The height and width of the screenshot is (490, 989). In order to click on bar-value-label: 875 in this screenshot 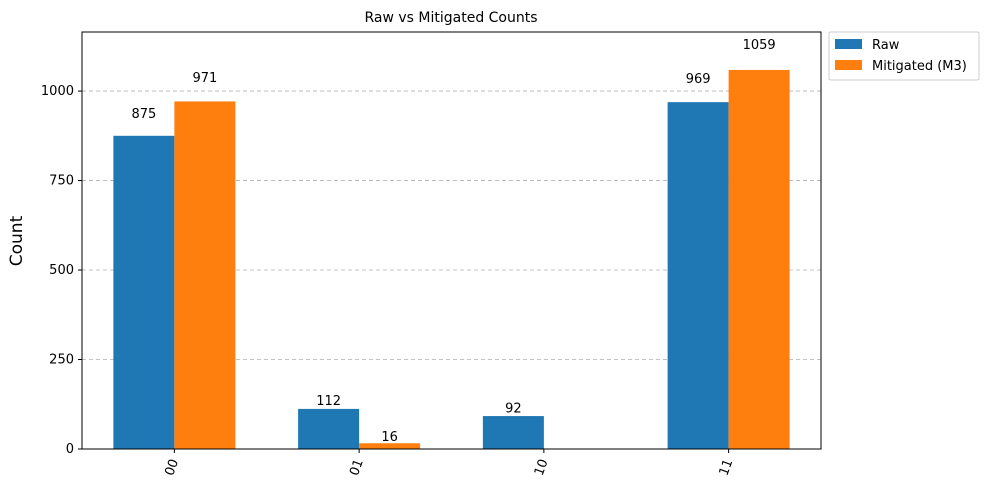, I will do `click(143, 114)`.